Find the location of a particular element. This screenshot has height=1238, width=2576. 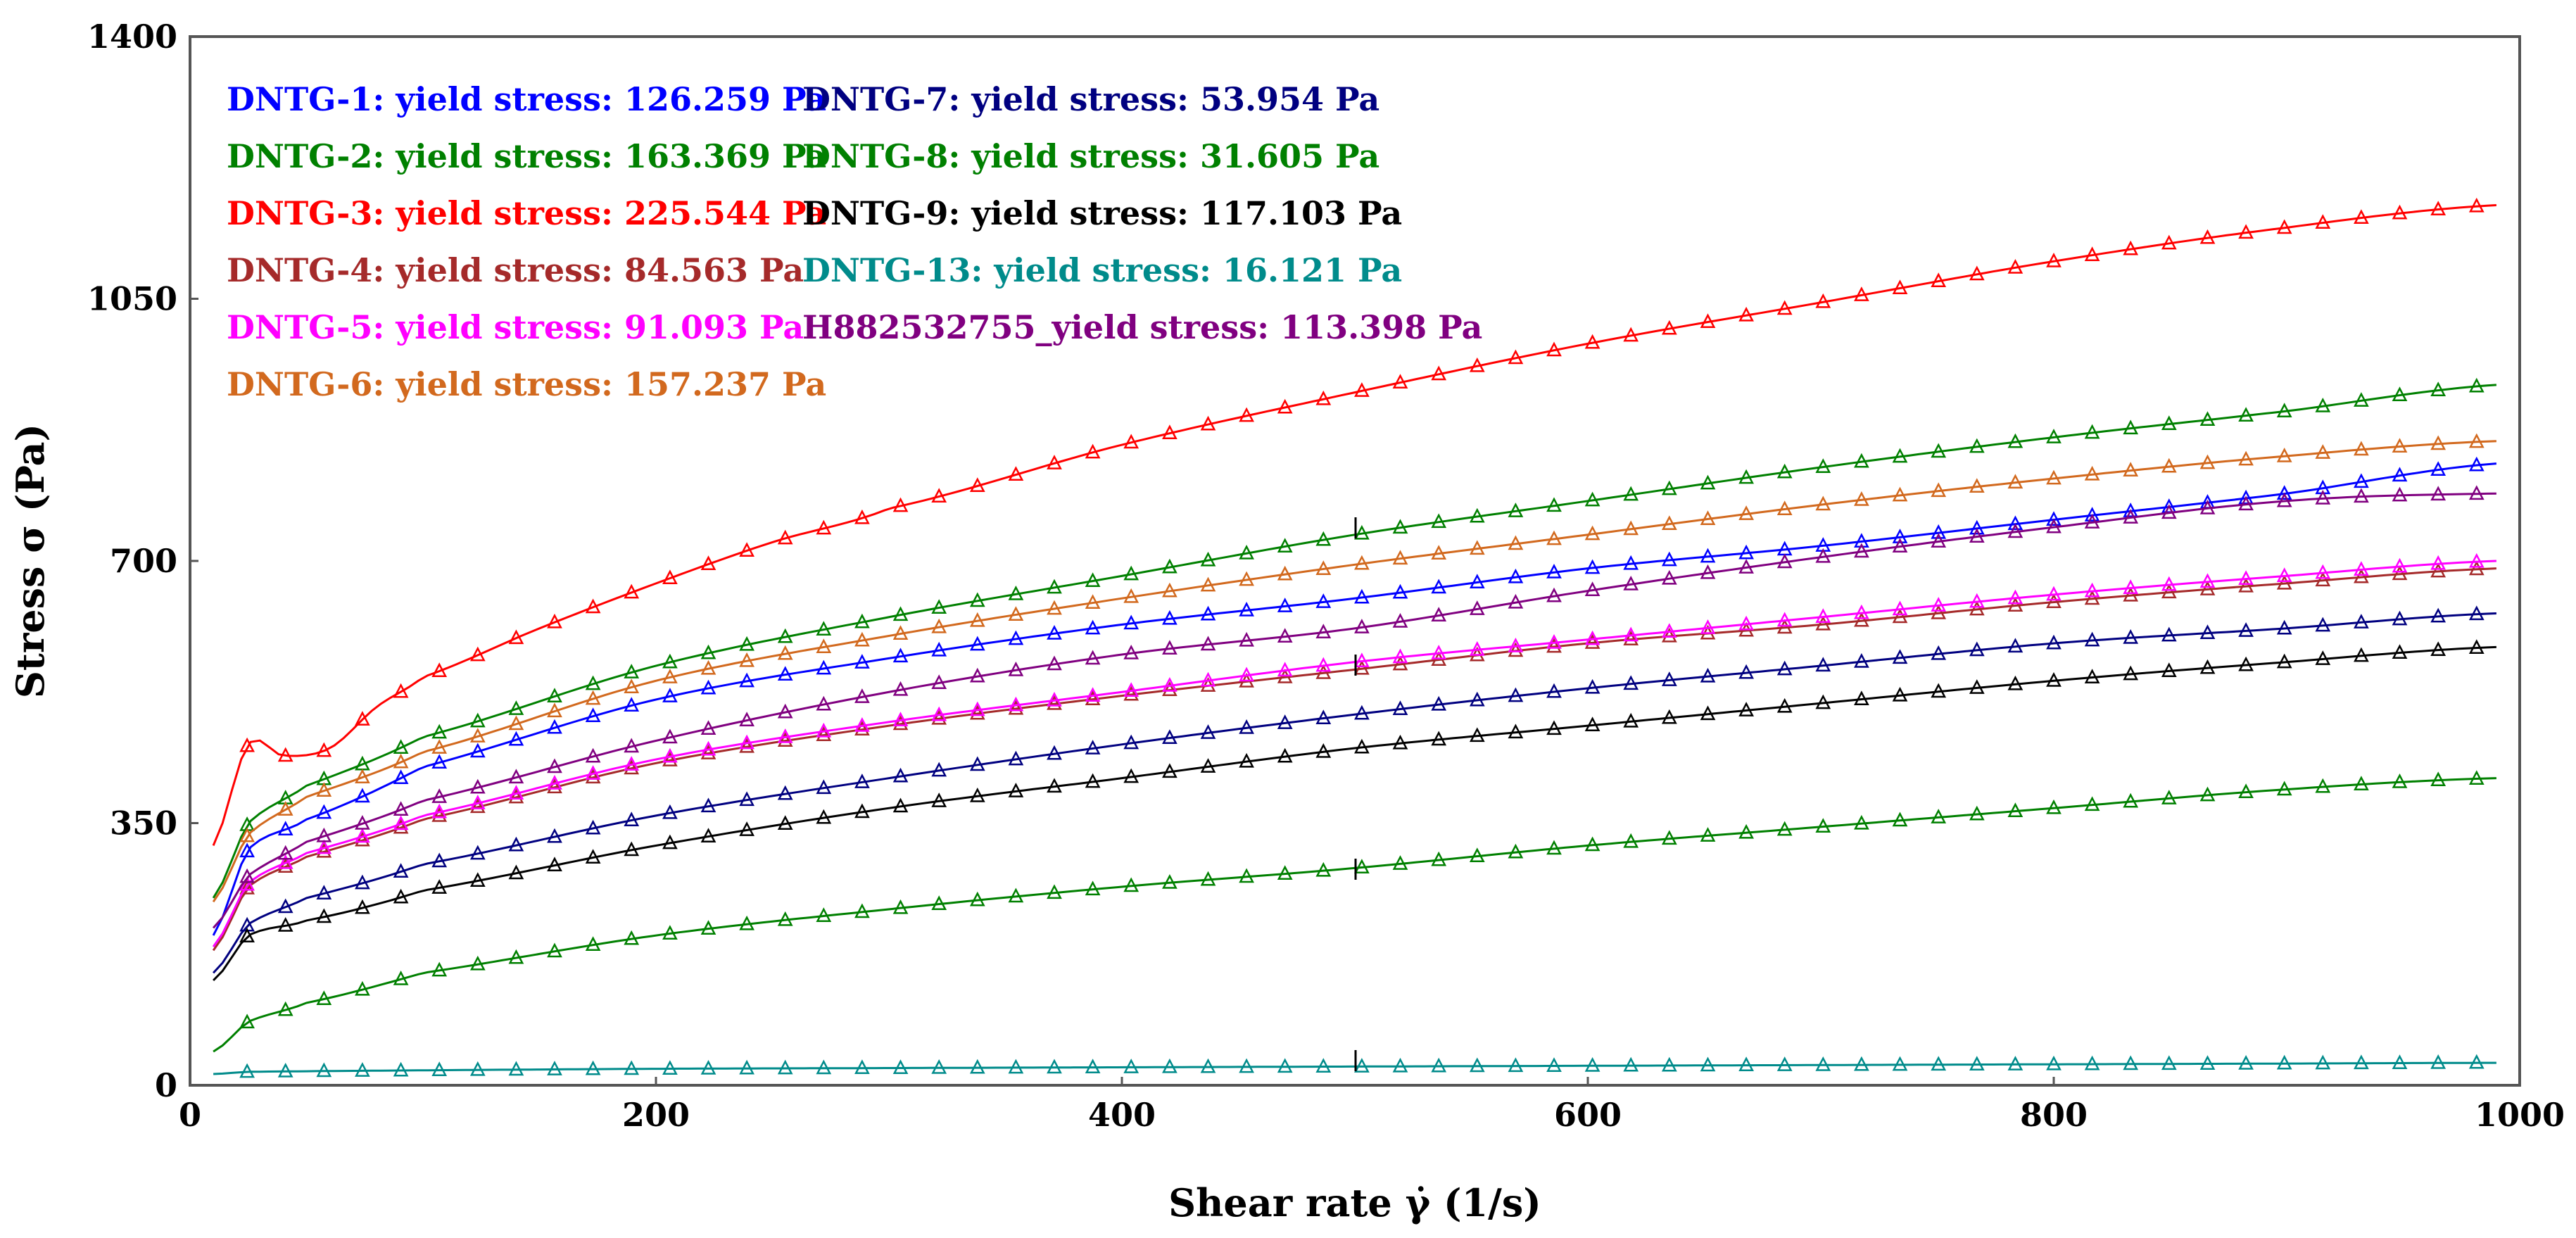

legend-entry-dntg-6: DNTG-6: yield stress: 157.237 Pa is located at coordinates (526, 384).